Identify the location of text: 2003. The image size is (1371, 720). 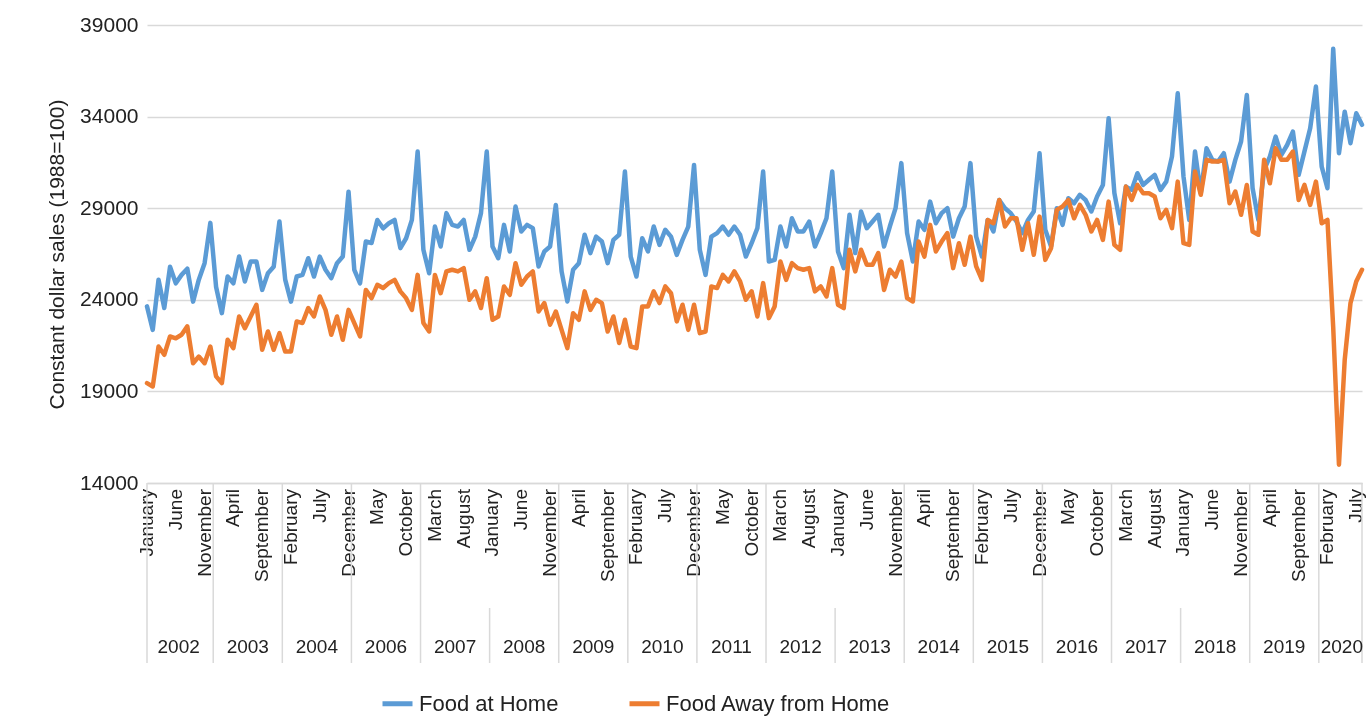
(247, 646).